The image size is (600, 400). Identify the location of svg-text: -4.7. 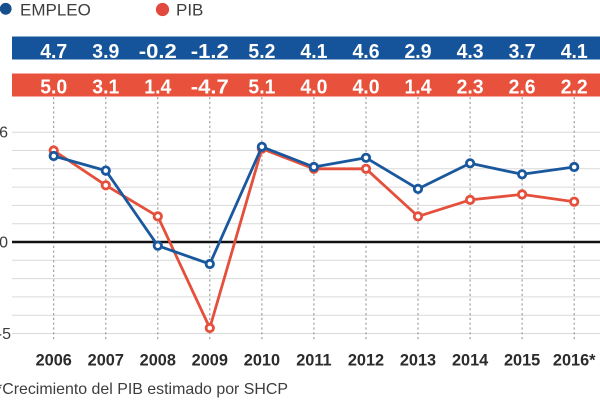
(210, 87).